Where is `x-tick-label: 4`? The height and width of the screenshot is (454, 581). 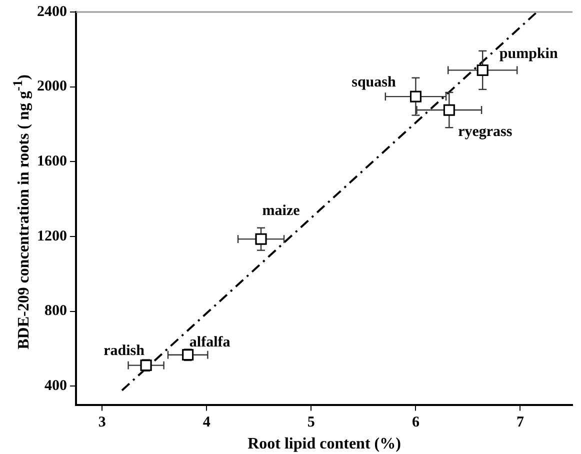 x-tick-label: 4 is located at coordinates (206, 422).